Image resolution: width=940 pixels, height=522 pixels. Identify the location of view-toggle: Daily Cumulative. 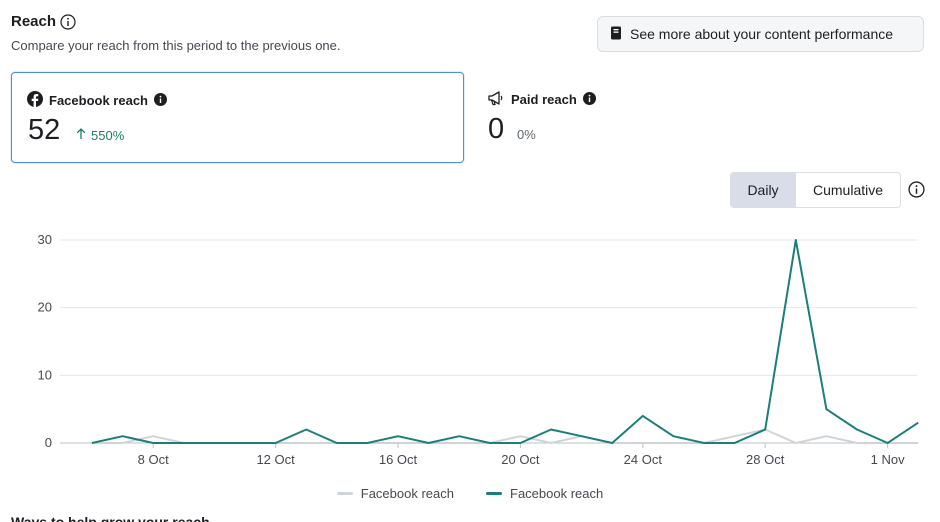
(815, 190).